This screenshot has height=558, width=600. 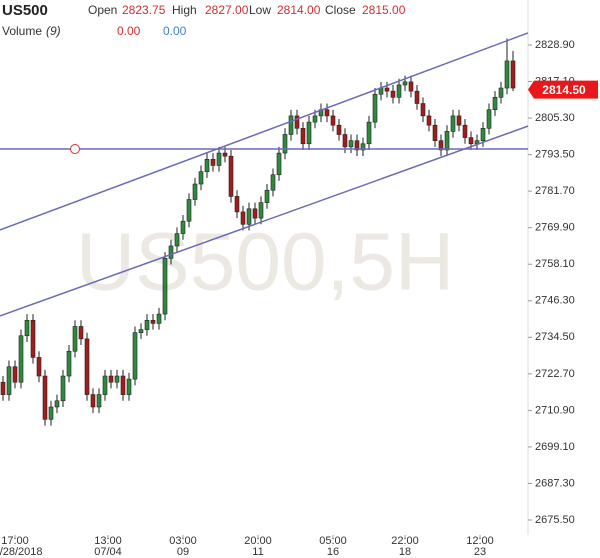 I want to click on x-tick-label: 05:00, so click(x=333, y=541).